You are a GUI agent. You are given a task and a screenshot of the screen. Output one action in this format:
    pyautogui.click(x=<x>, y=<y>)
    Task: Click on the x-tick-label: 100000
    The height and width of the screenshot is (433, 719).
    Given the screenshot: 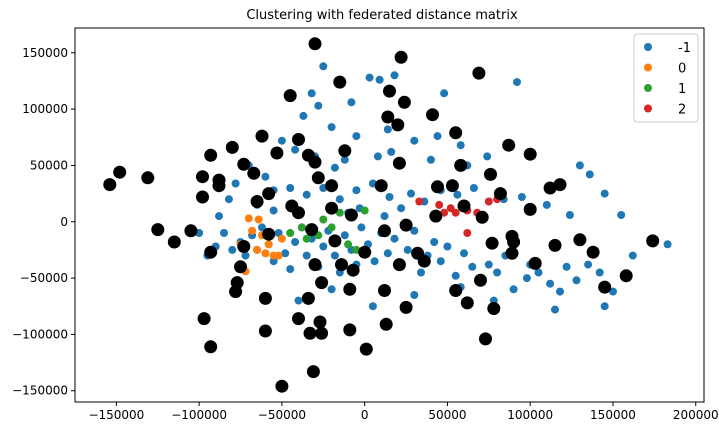 What is the action you would take?
    pyautogui.click(x=530, y=415)
    